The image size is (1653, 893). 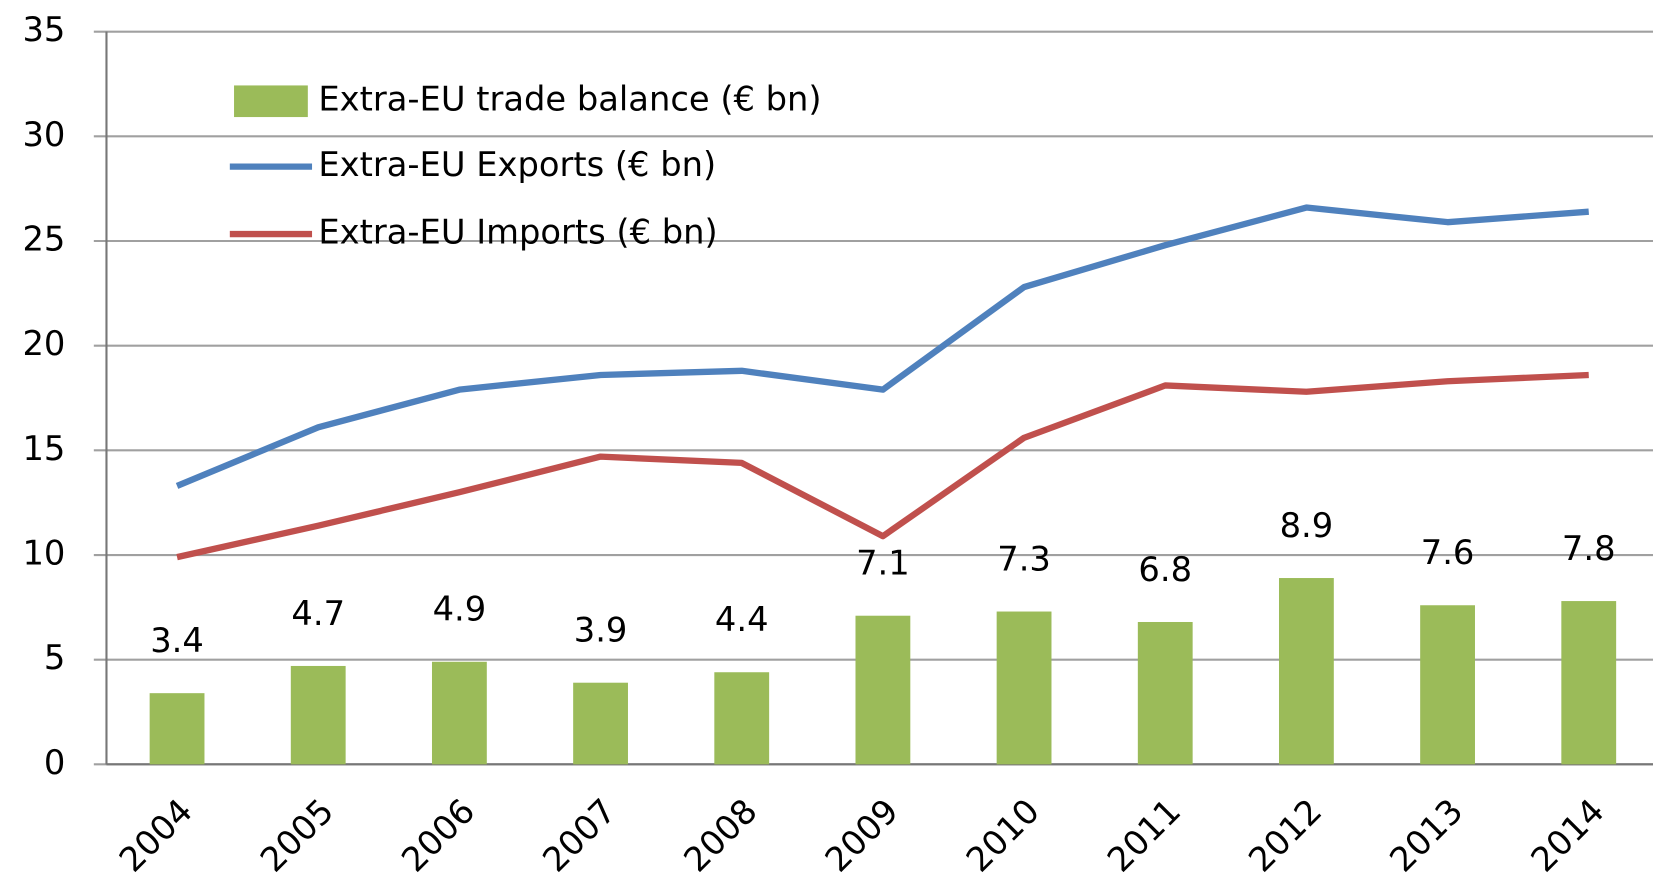 What do you see at coordinates (1024, 558) in the screenshot?
I see `data-label: 7.3` at bounding box center [1024, 558].